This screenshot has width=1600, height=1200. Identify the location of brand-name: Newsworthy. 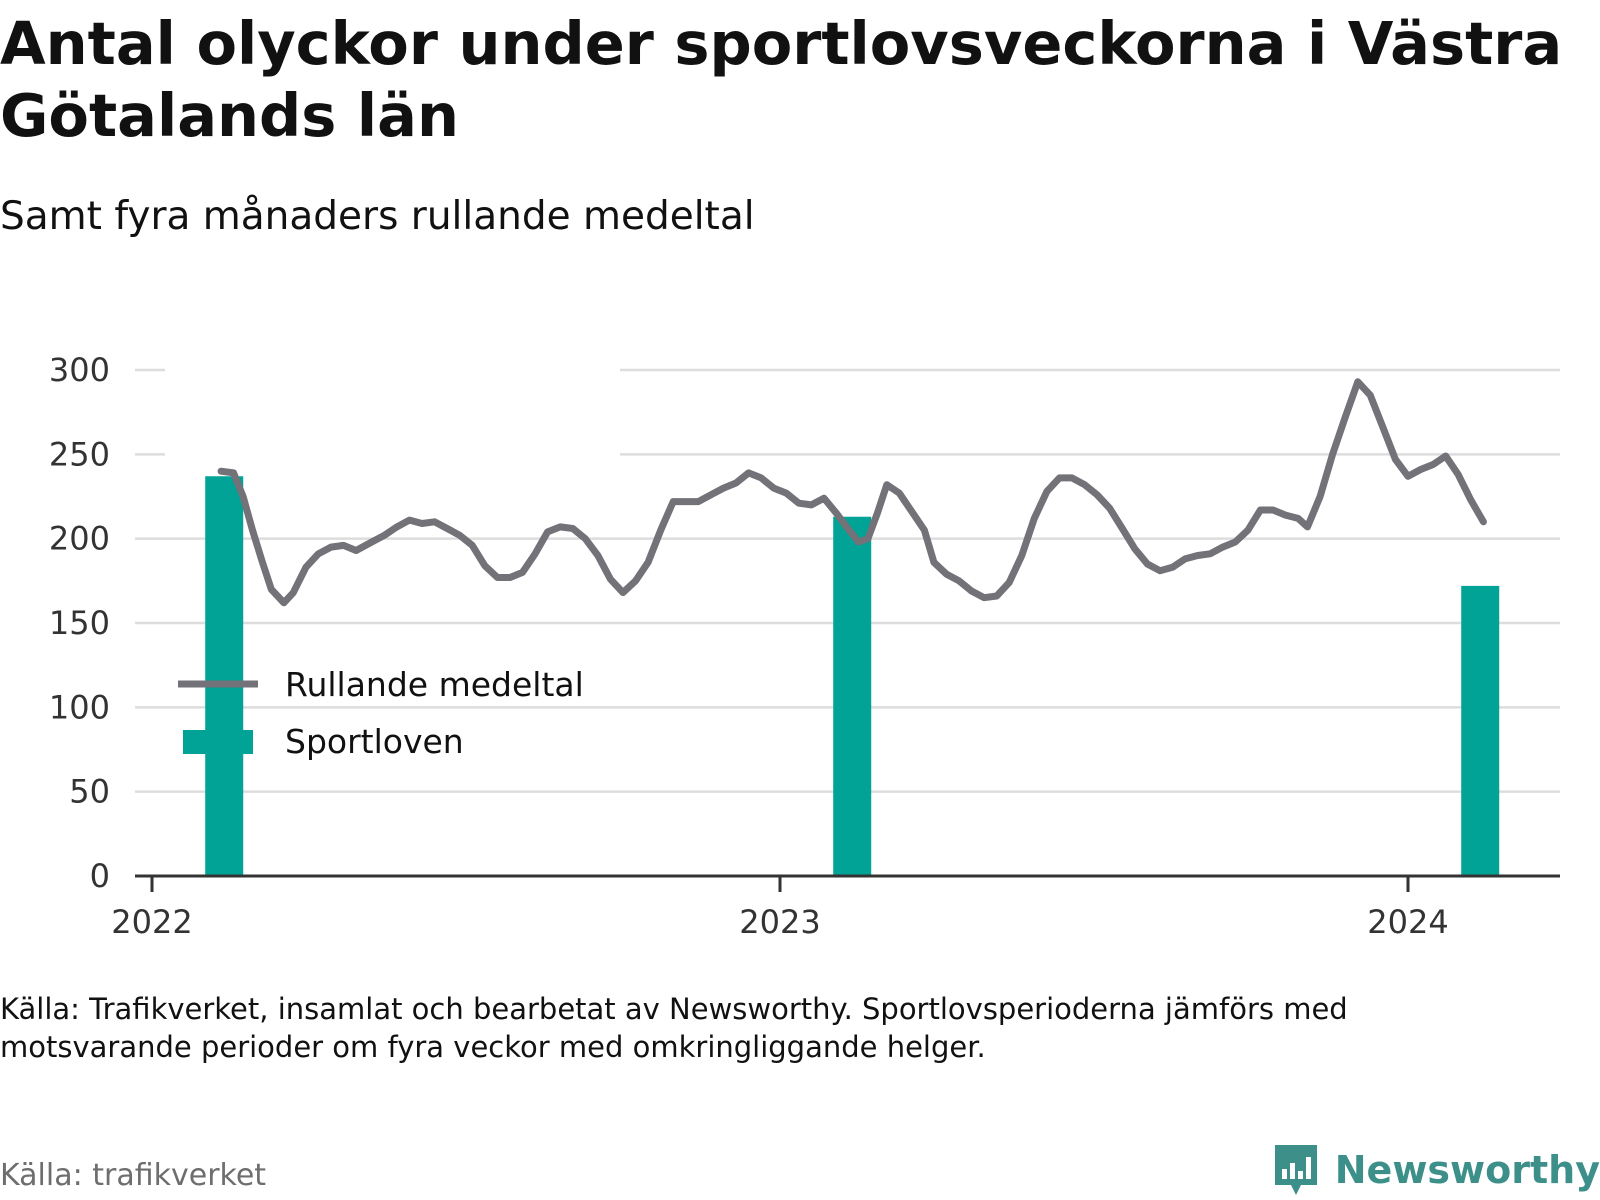
(1467, 1170).